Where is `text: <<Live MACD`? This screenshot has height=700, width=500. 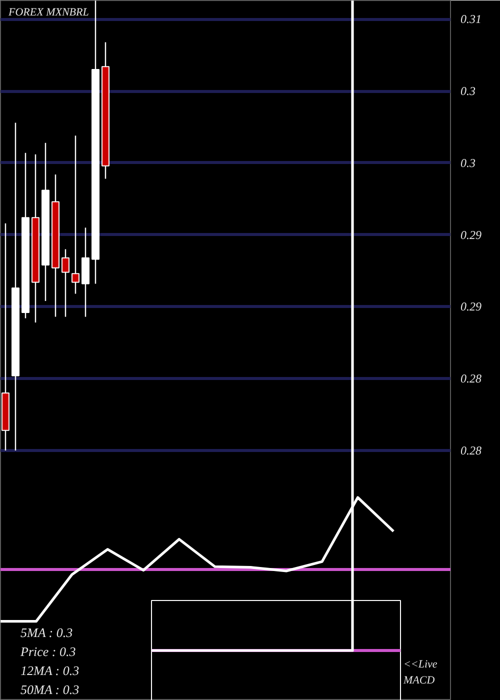
text: <<Live MACD is located at coordinates (420, 672).